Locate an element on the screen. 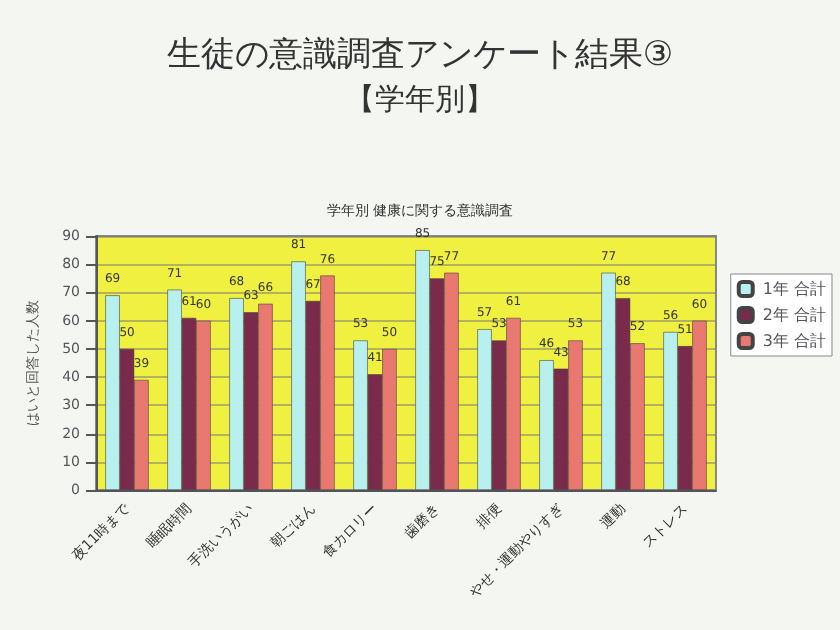 The image size is (840, 630). chart-subtitle: 【学年別】 is located at coordinates (420, 99).